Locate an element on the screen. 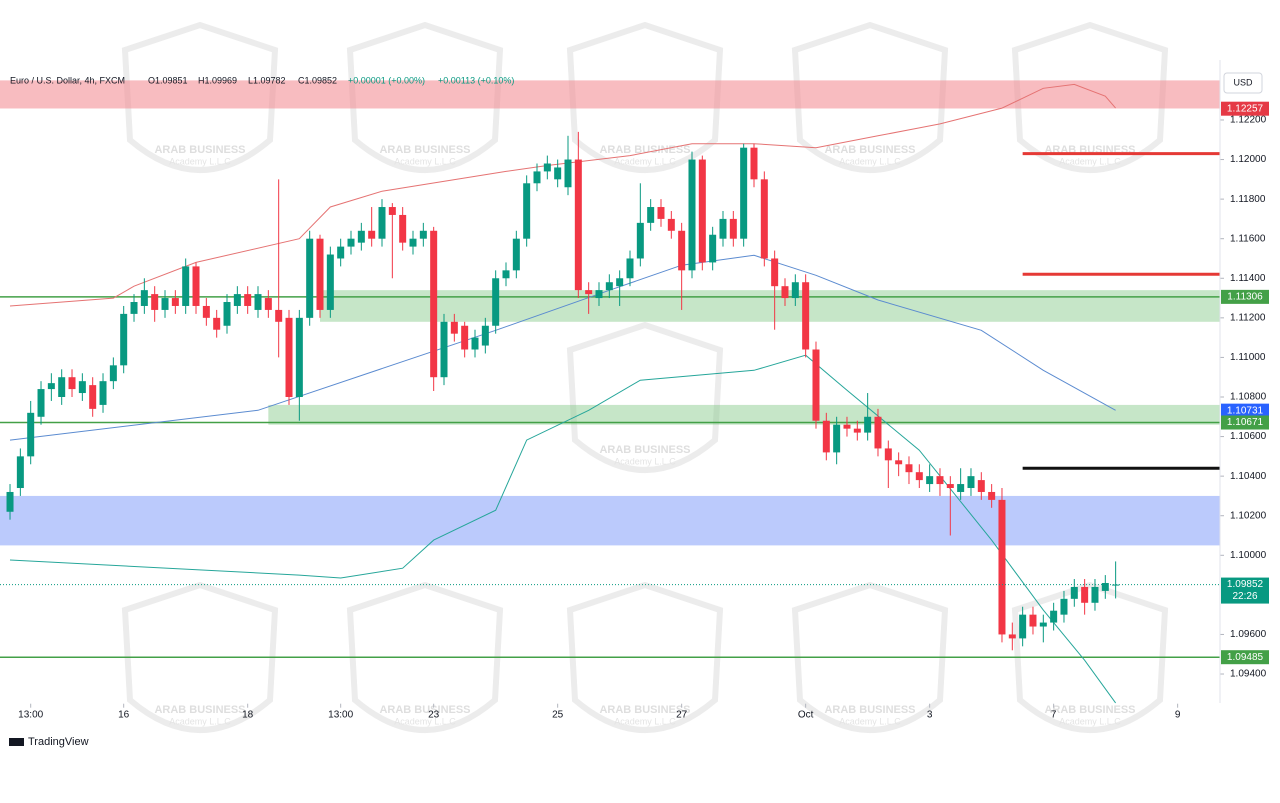 The width and height of the screenshot is (1280, 803). y-tick-label: 1.11400 is located at coordinates (1248, 278).